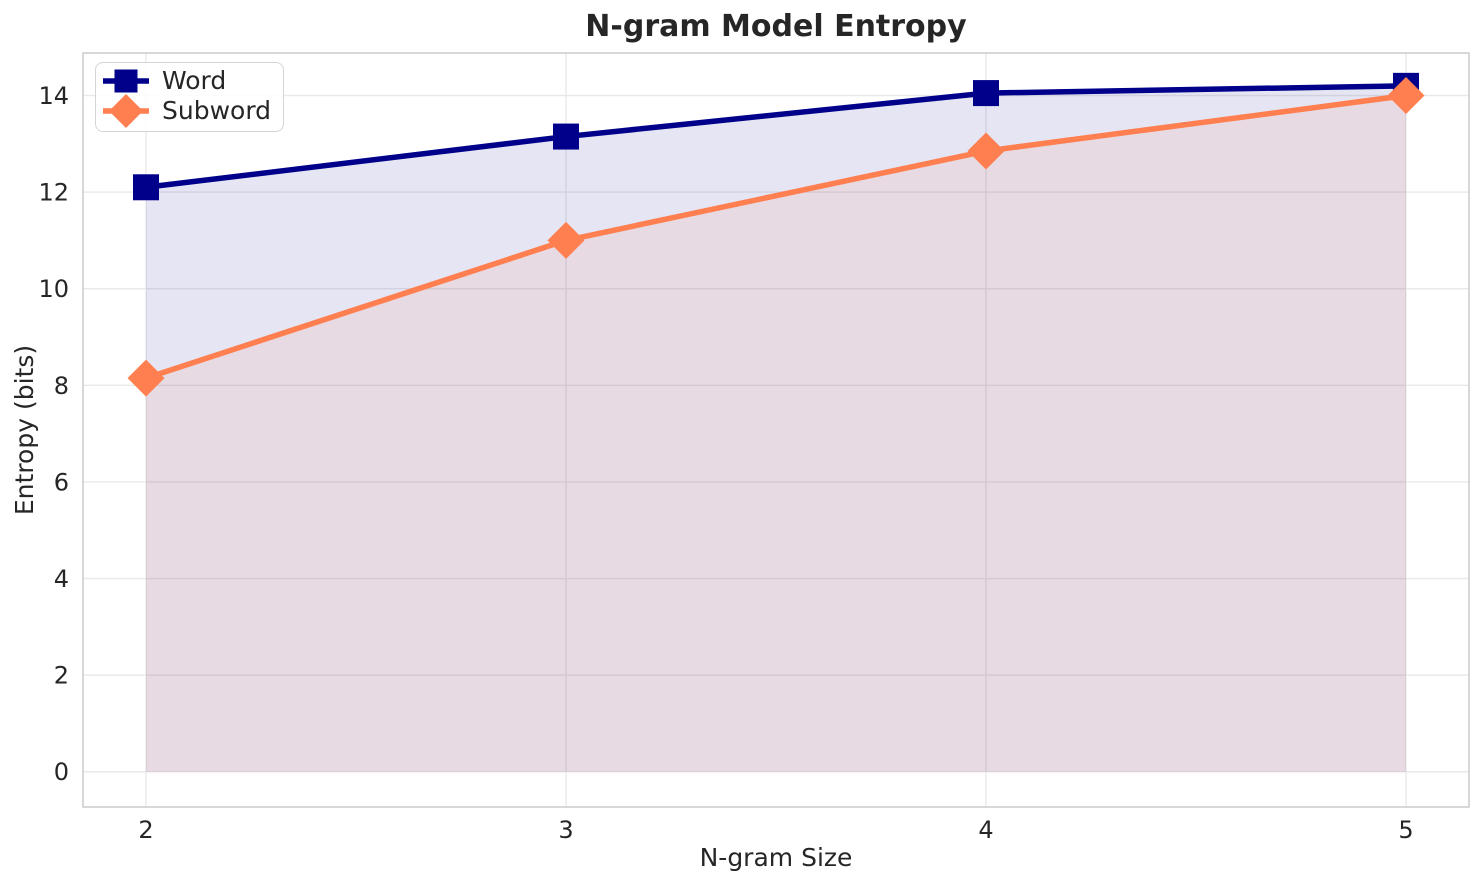  Describe the element at coordinates (217, 110) in the screenshot. I see `legend-label-subword: Subword` at that location.